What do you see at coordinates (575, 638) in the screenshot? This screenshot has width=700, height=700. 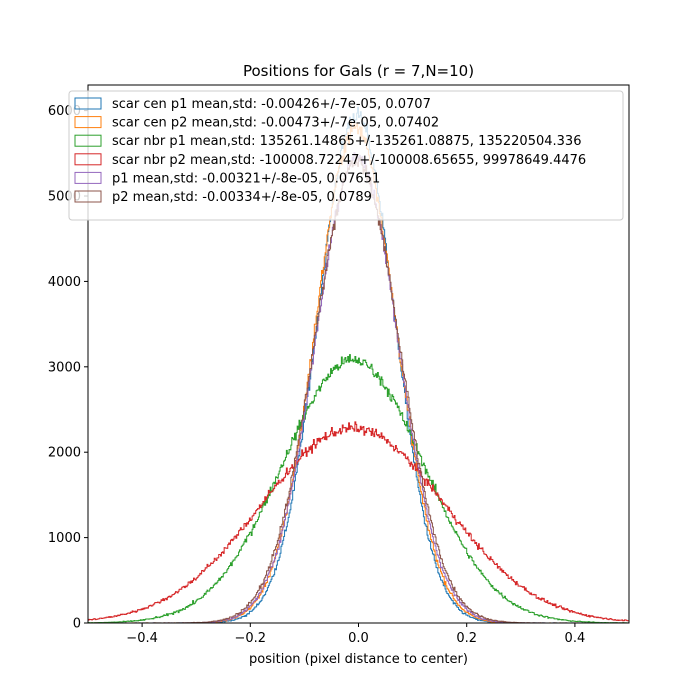 I see `x-tick-label: 0.4` at bounding box center [575, 638].